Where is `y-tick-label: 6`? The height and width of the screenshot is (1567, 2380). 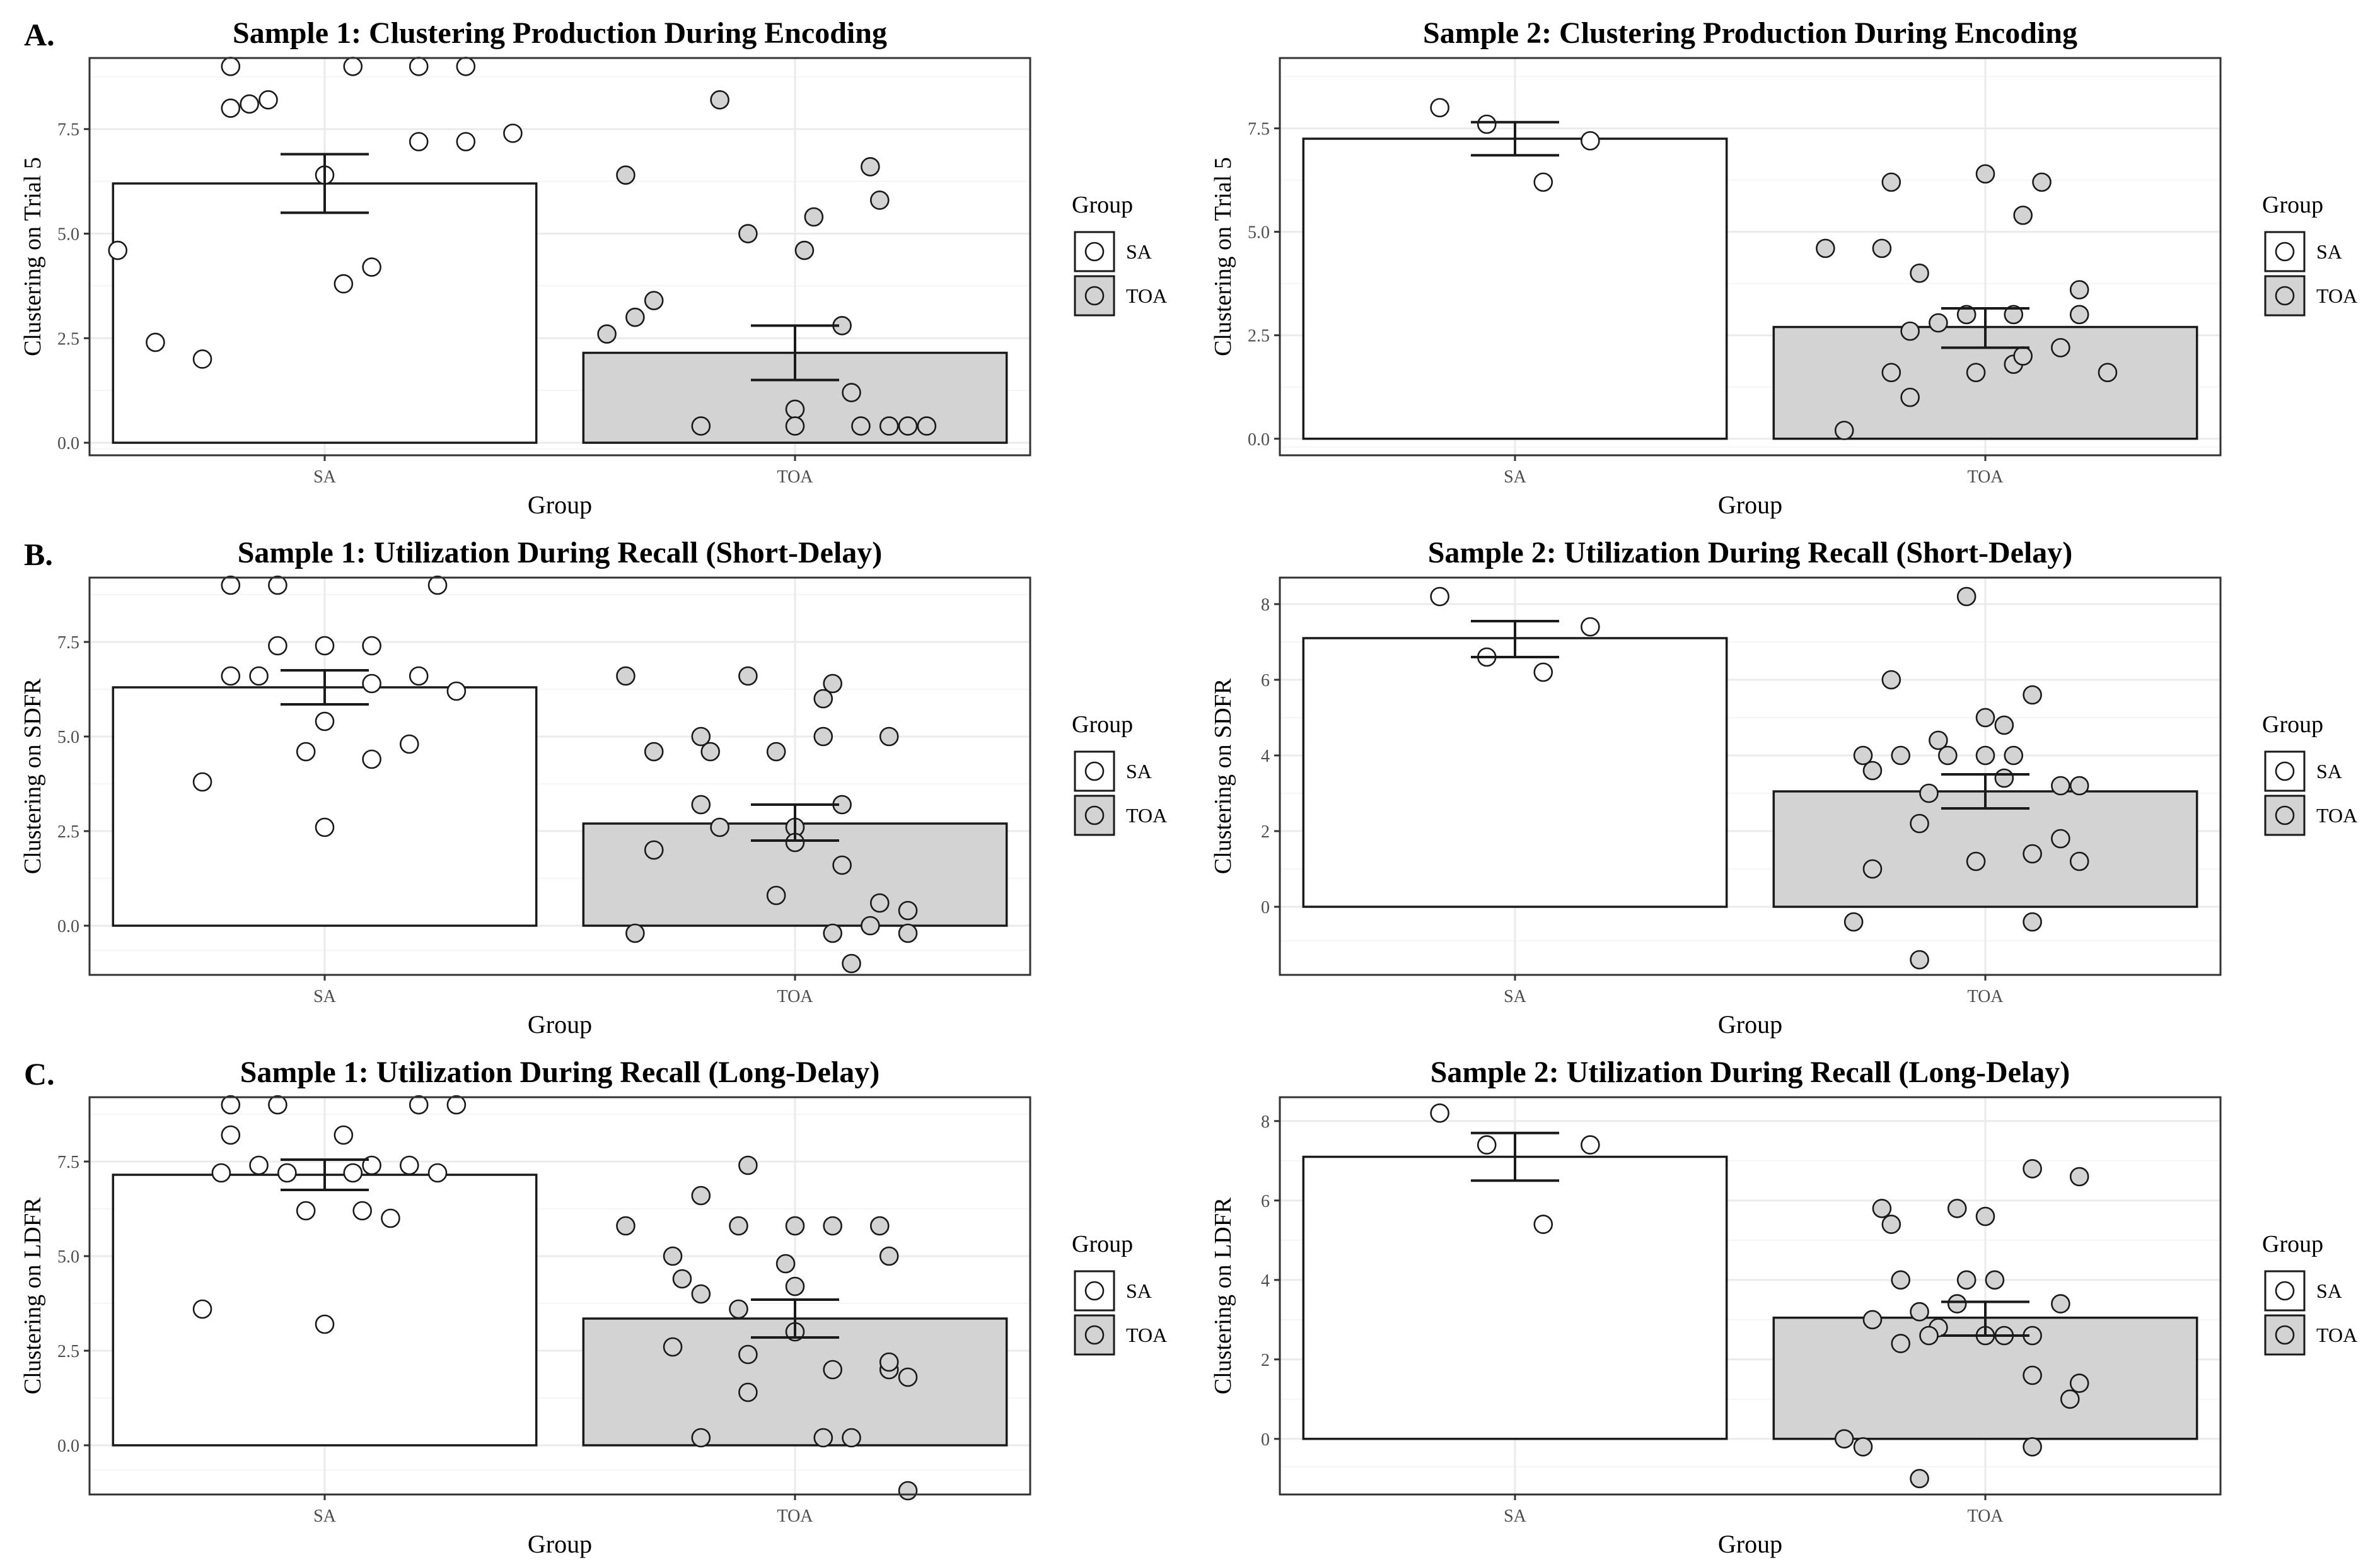 y-tick-label: 6 is located at coordinates (1265, 680).